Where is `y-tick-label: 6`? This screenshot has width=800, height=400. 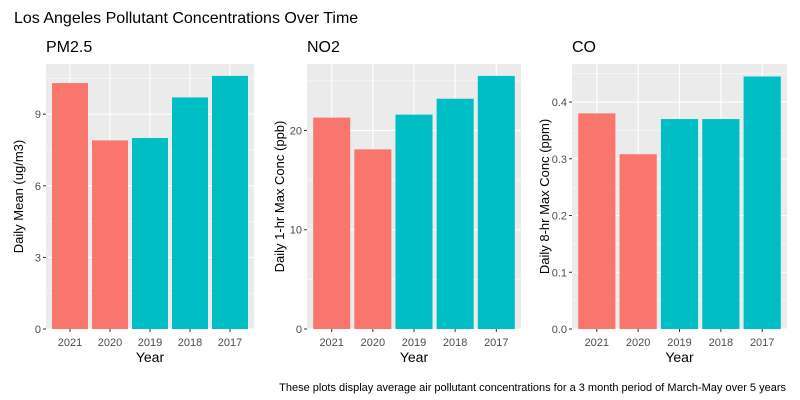
y-tick-label: 6 is located at coordinates (38, 187).